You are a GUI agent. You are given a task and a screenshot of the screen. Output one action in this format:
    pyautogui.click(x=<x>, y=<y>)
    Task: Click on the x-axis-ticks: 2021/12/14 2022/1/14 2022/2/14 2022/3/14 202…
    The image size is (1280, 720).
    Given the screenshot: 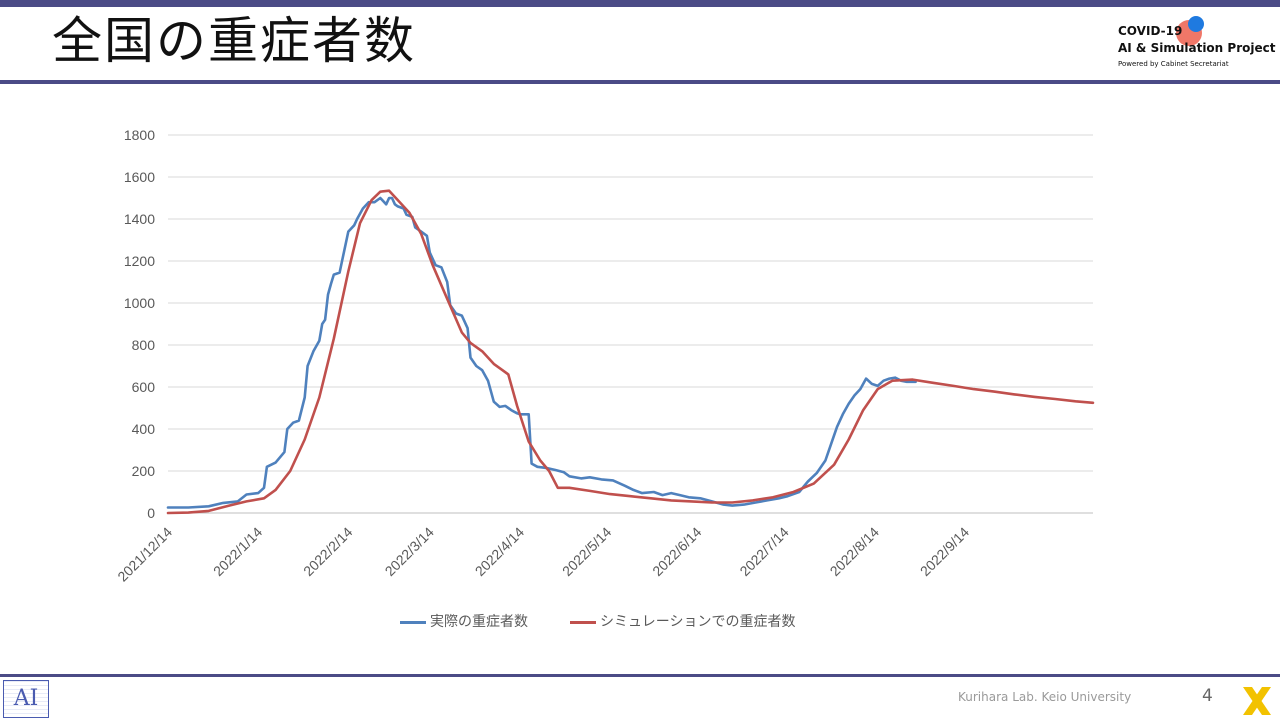 What is the action you would take?
    pyautogui.click(x=543, y=554)
    